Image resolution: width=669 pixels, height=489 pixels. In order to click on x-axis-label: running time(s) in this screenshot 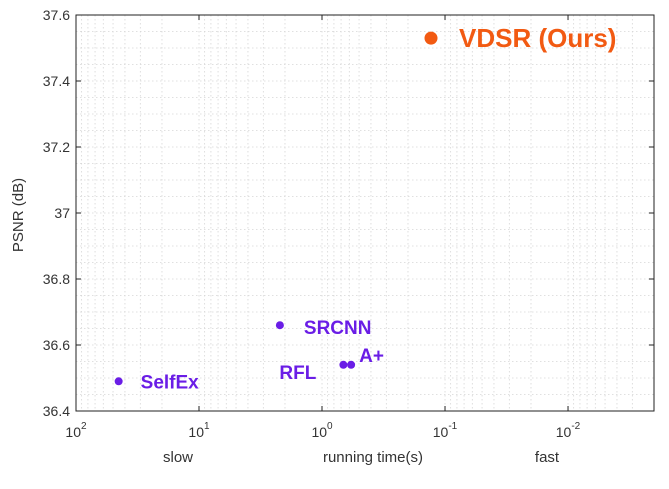, I will do `click(373, 457)`.